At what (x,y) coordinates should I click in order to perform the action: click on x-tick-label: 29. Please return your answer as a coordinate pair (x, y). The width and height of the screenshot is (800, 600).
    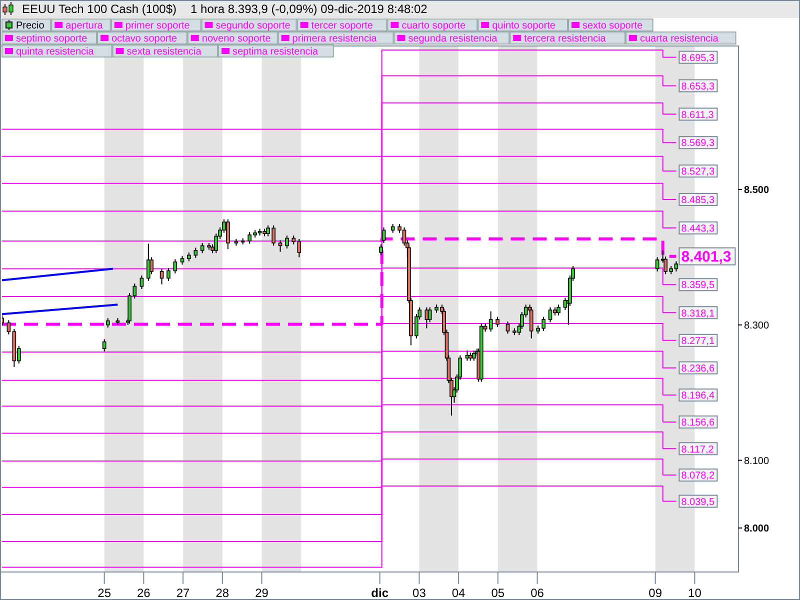
    Looking at the image, I should click on (262, 593).